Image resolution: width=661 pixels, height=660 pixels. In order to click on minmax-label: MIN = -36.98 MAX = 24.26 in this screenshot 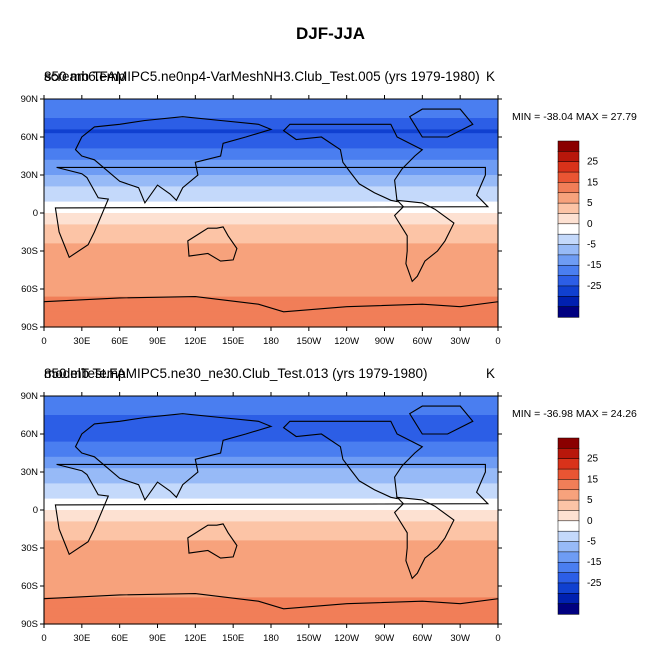, I will do `click(574, 414)`.